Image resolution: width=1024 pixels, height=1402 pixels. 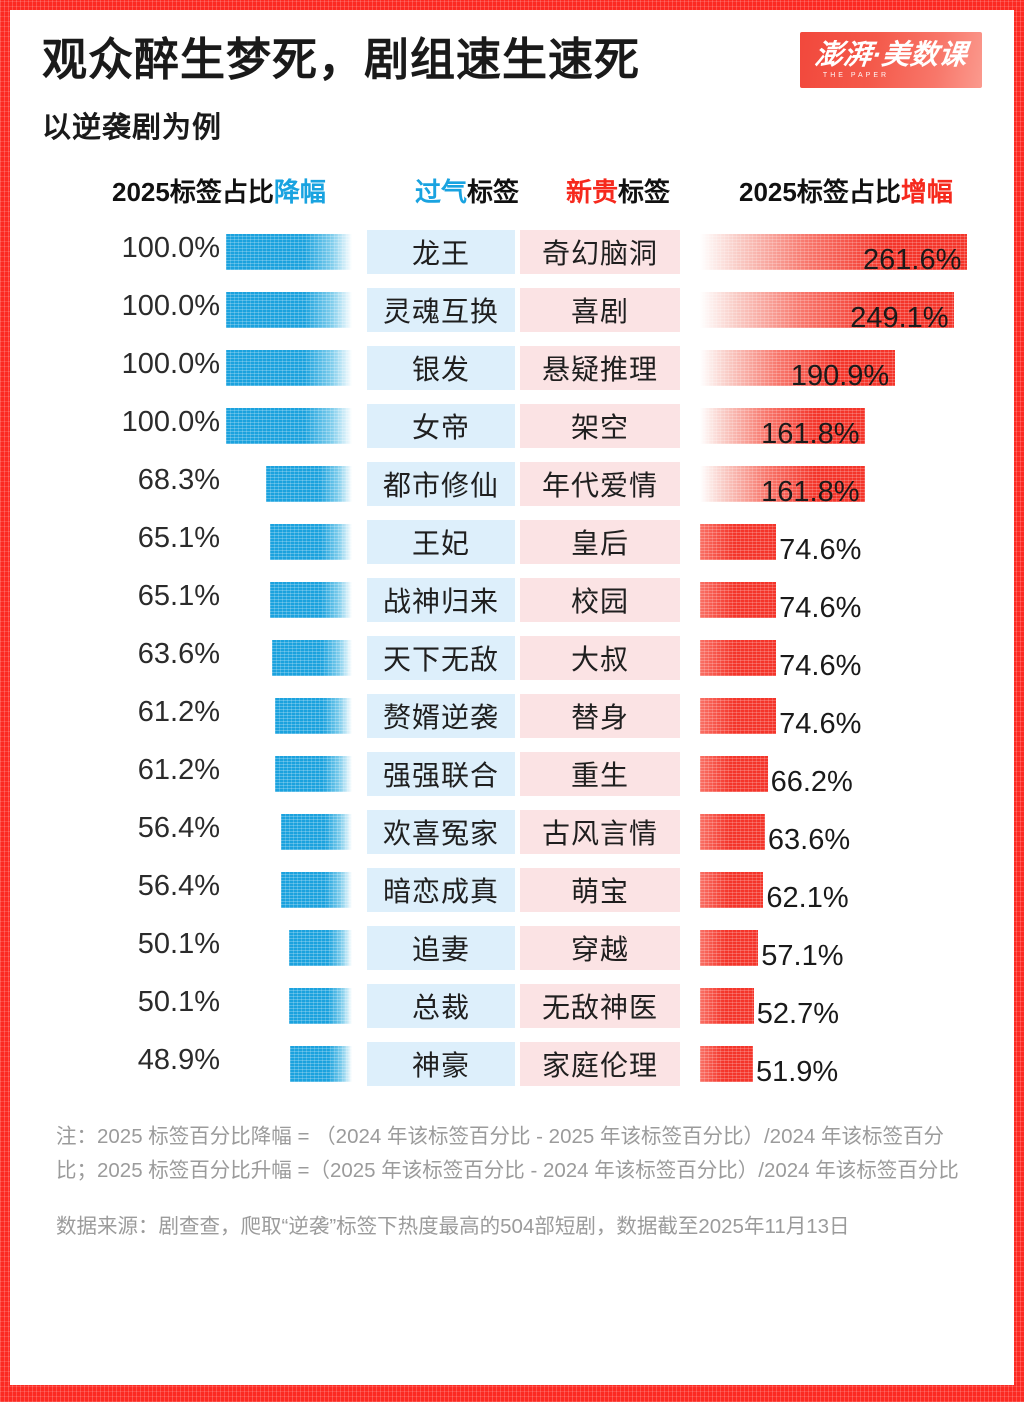 What do you see at coordinates (600, 252) in the screenshot?
I see `new-tag-chip: 奇幻脑洞` at bounding box center [600, 252].